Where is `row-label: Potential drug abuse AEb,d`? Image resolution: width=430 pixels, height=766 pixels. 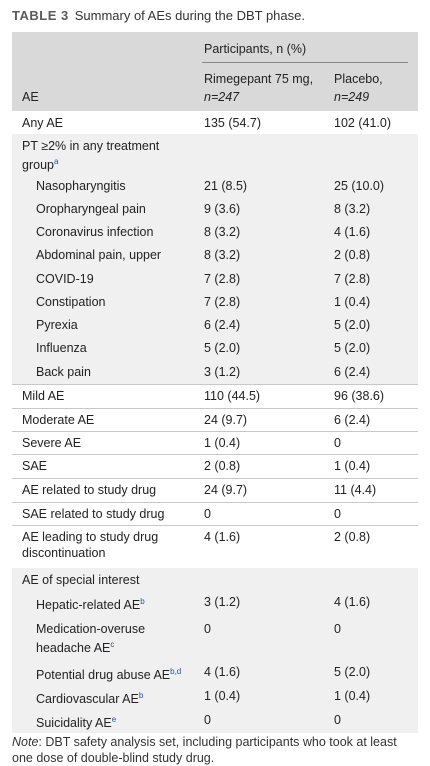 row-label: Potential drug abuse AEb,d is located at coordinates (109, 675).